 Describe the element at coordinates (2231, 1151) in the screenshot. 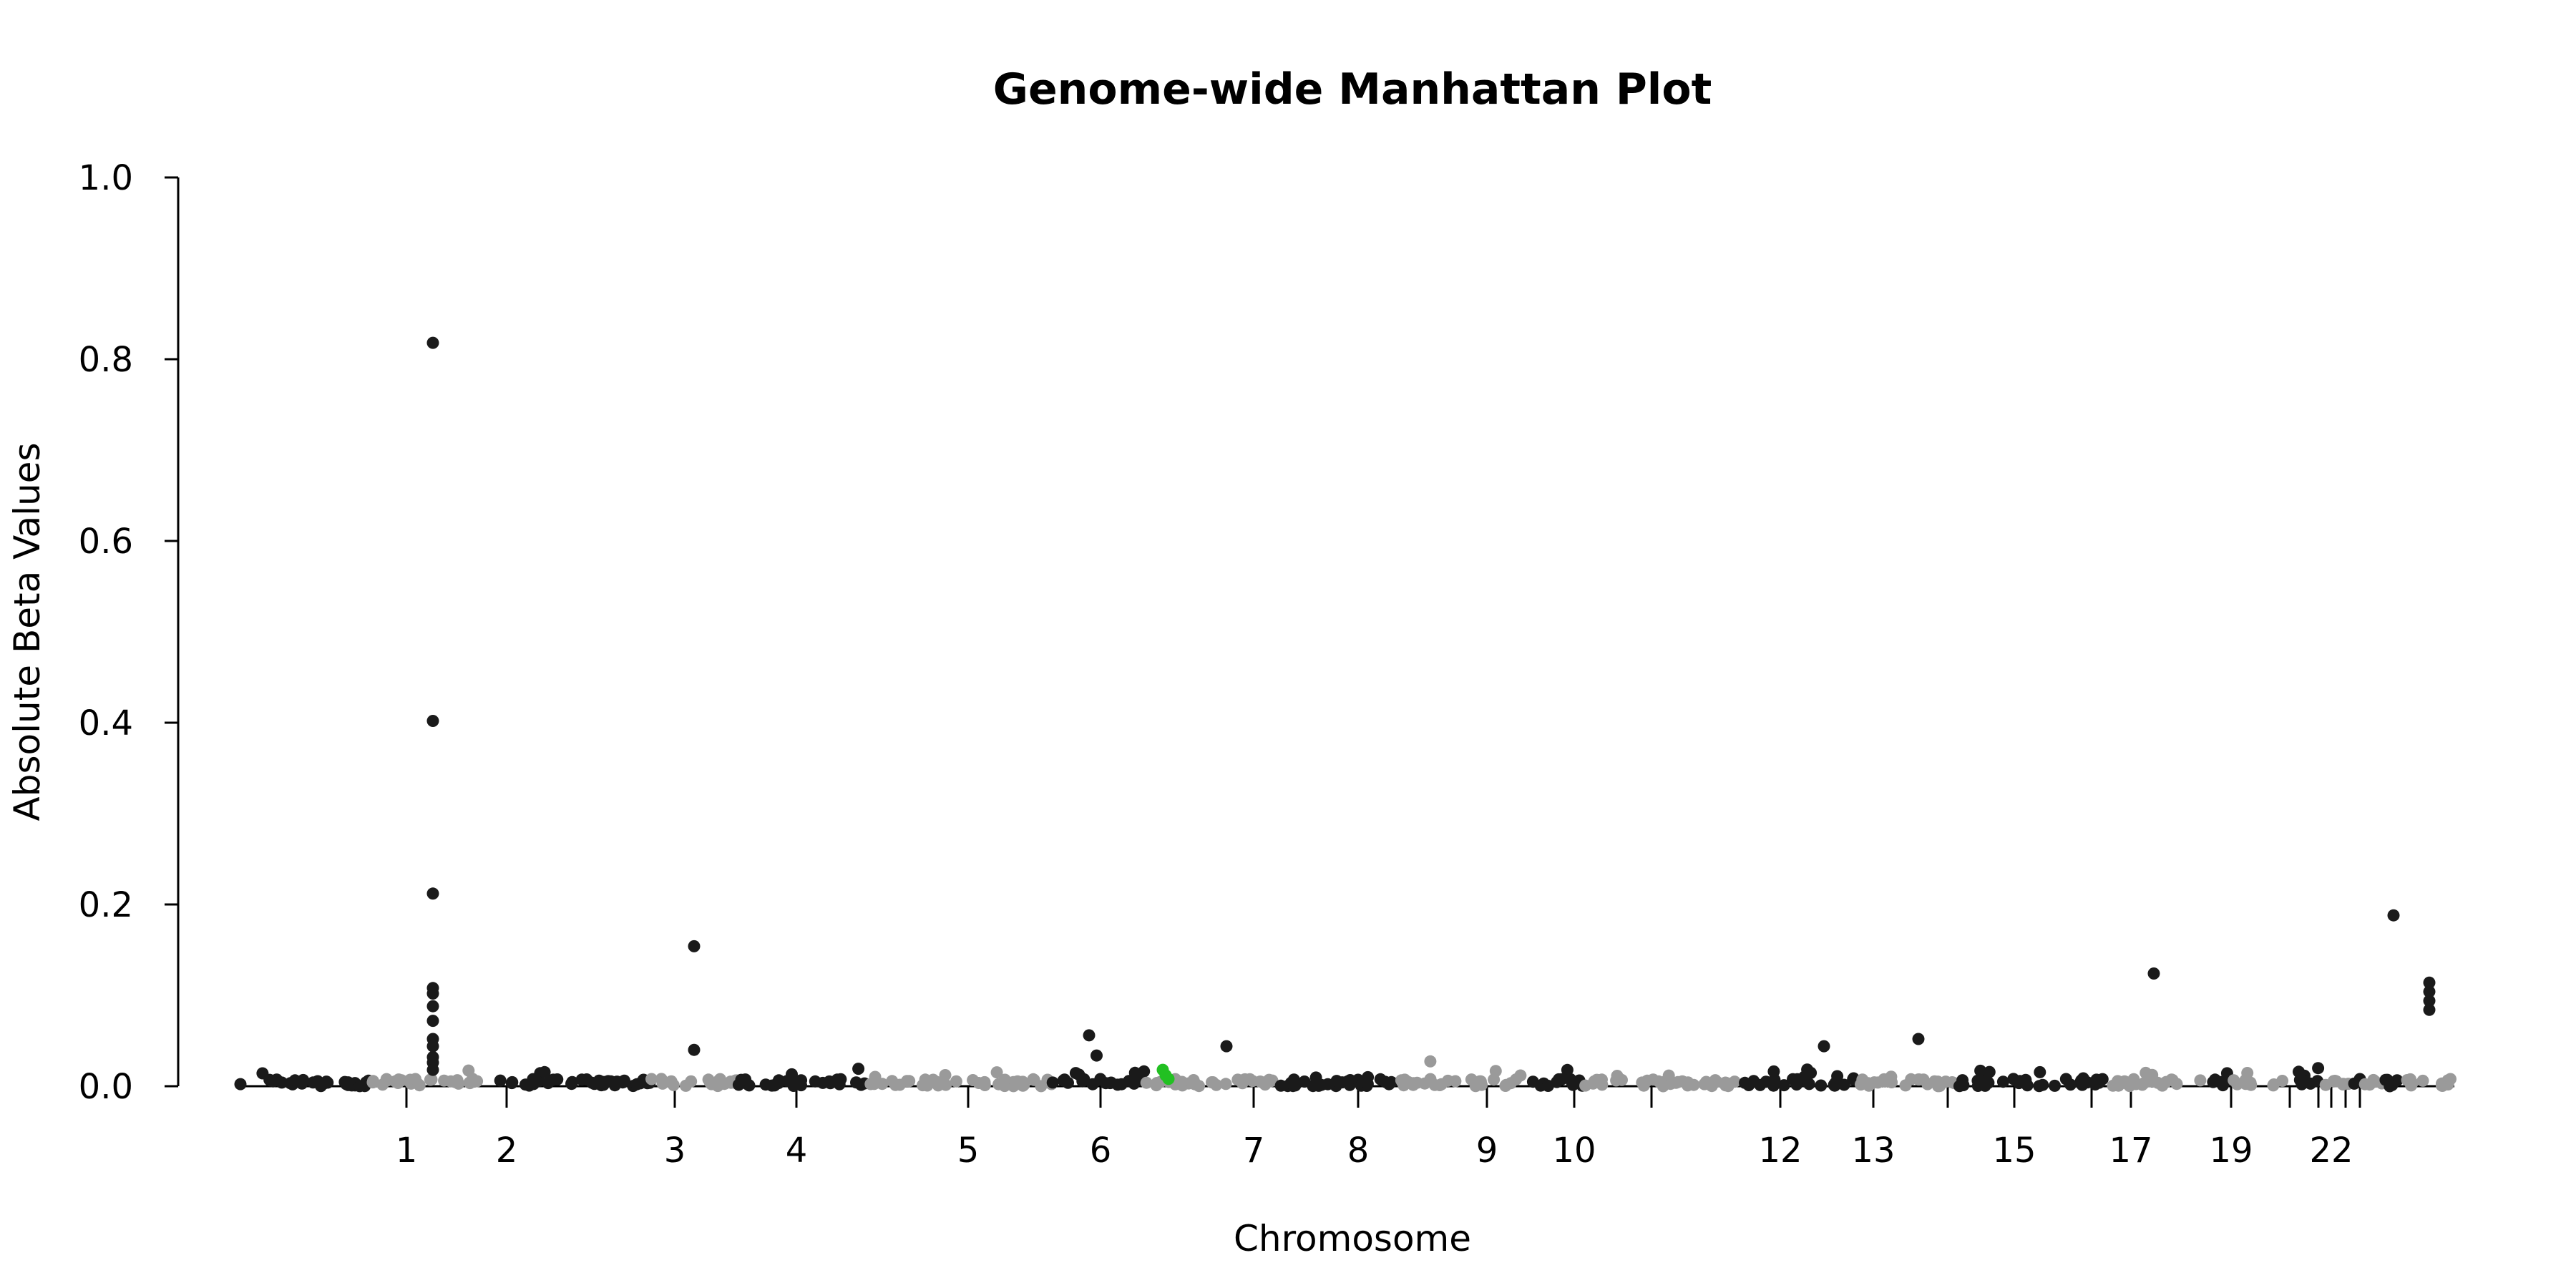

I see `x-tick-label: 19` at that location.